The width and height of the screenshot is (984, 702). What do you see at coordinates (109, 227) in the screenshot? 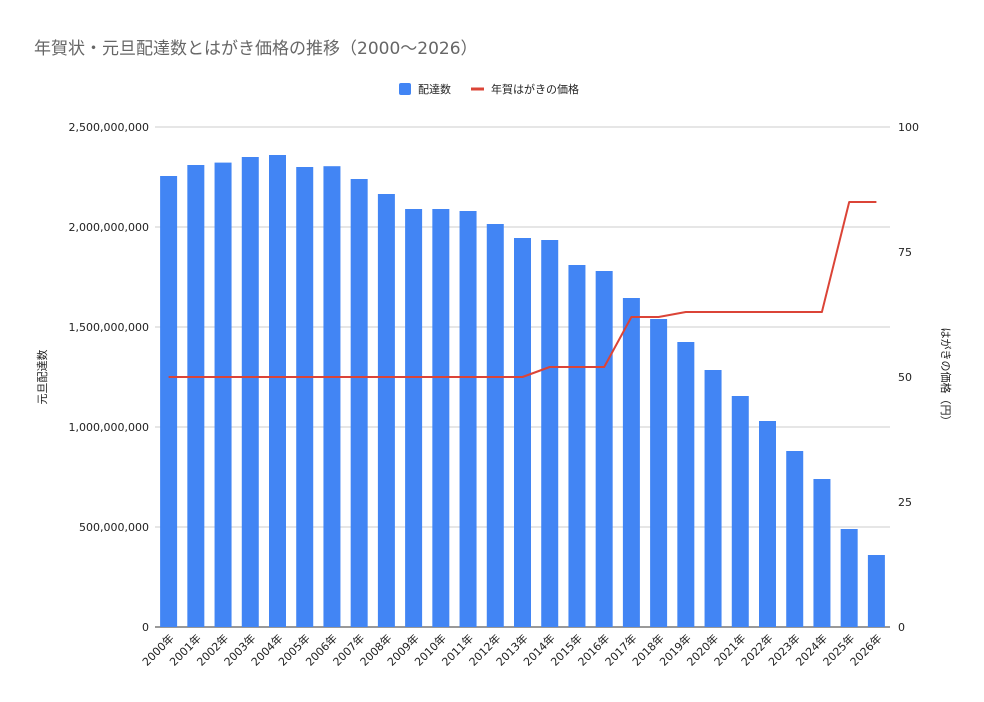
I see `y-left-tick-label: 2,000,000,000` at bounding box center [109, 227].